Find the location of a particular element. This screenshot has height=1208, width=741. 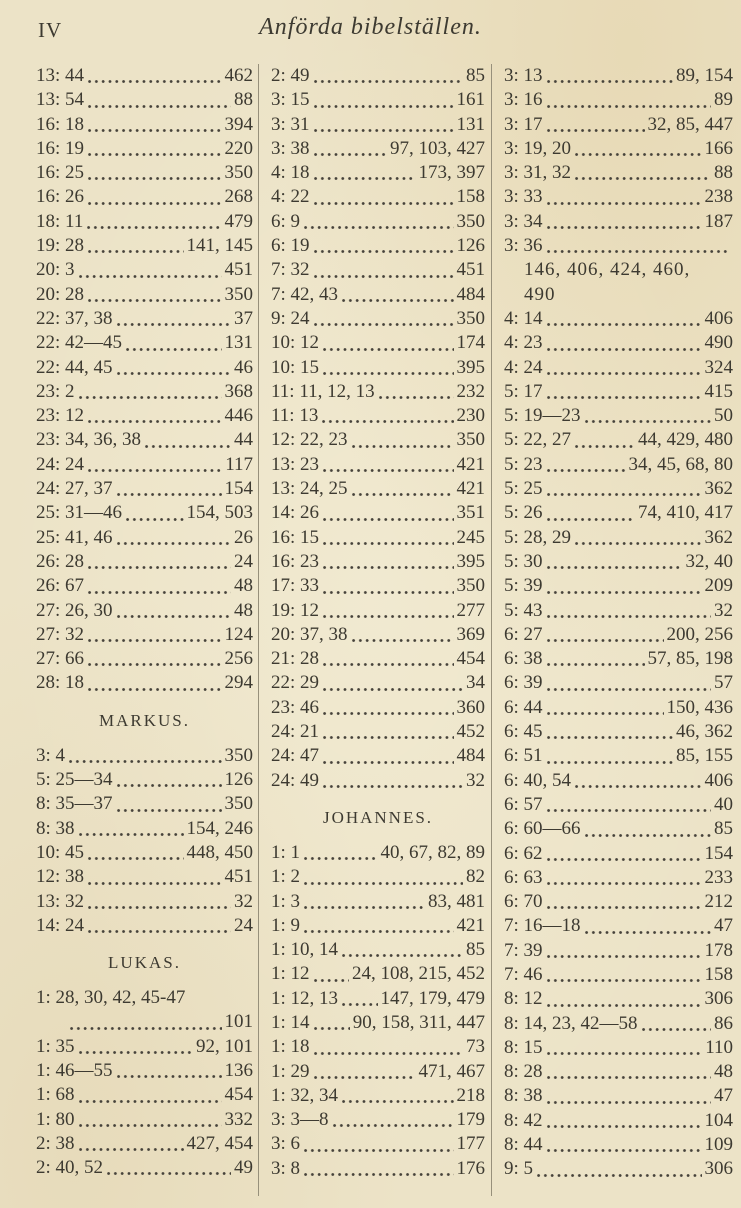

entry-row: 101 is located at coordinates (144, 1022).